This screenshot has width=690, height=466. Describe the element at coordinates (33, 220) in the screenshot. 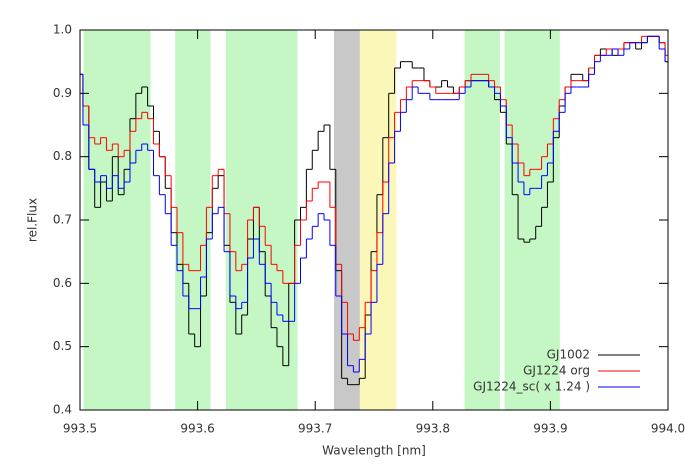

I see `y-axis-label: rel.Flux` at that location.